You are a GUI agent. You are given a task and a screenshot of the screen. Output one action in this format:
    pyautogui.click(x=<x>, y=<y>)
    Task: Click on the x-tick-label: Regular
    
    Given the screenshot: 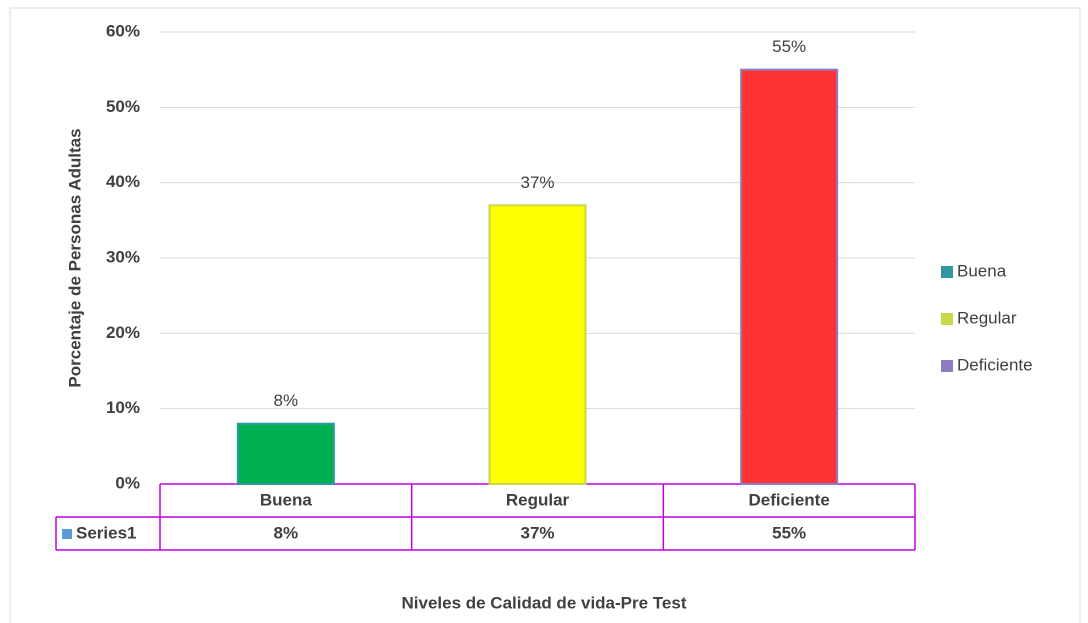 What is the action you would take?
    pyautogui.click(x=538, y=499)
    